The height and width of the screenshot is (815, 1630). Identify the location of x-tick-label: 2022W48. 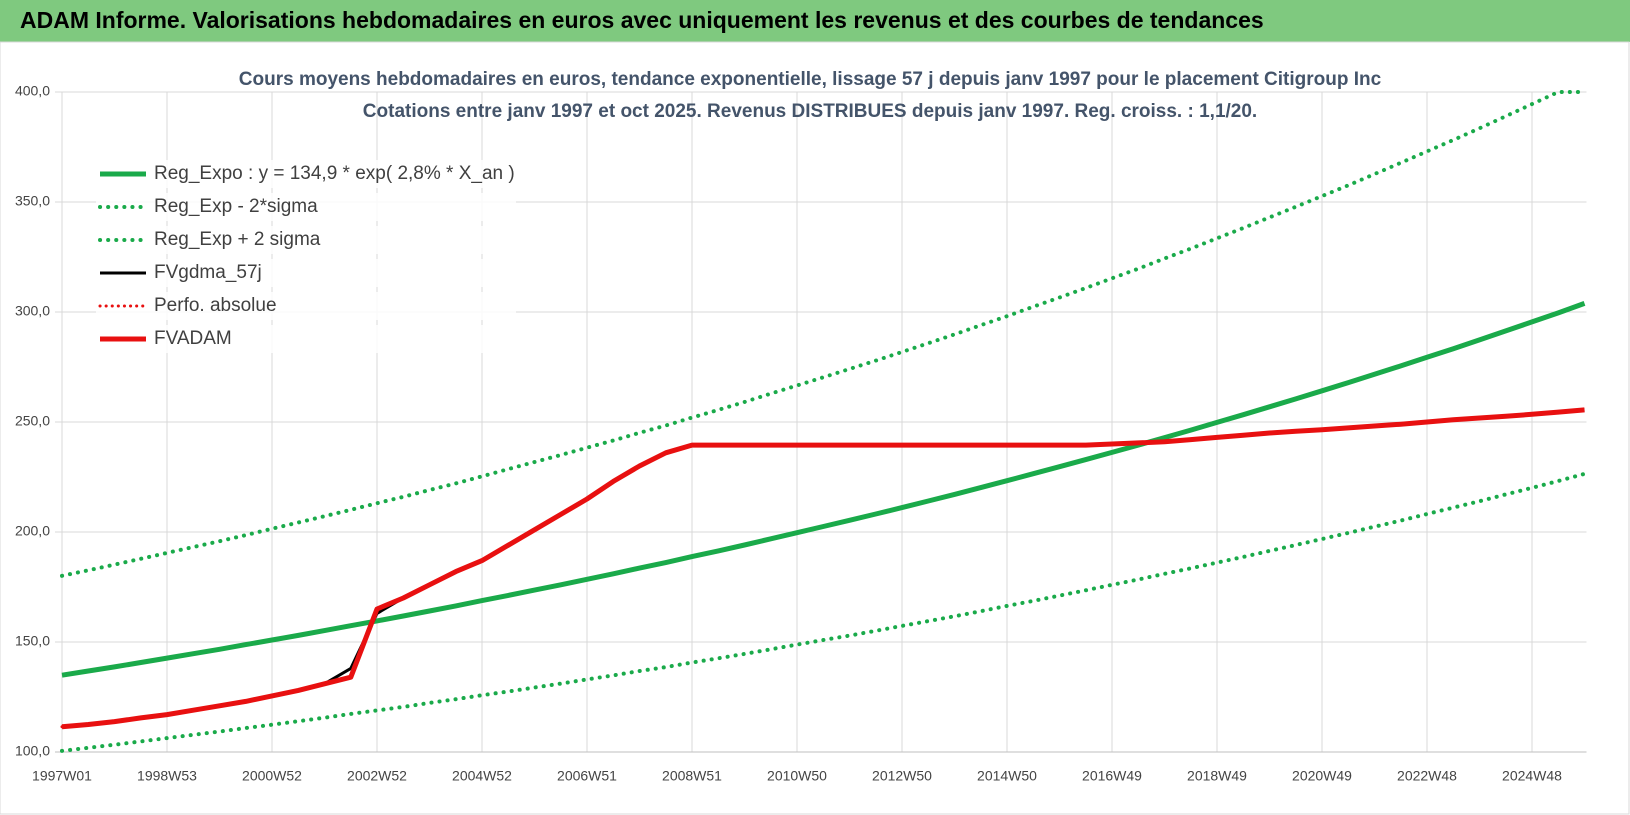
(1427, 776).